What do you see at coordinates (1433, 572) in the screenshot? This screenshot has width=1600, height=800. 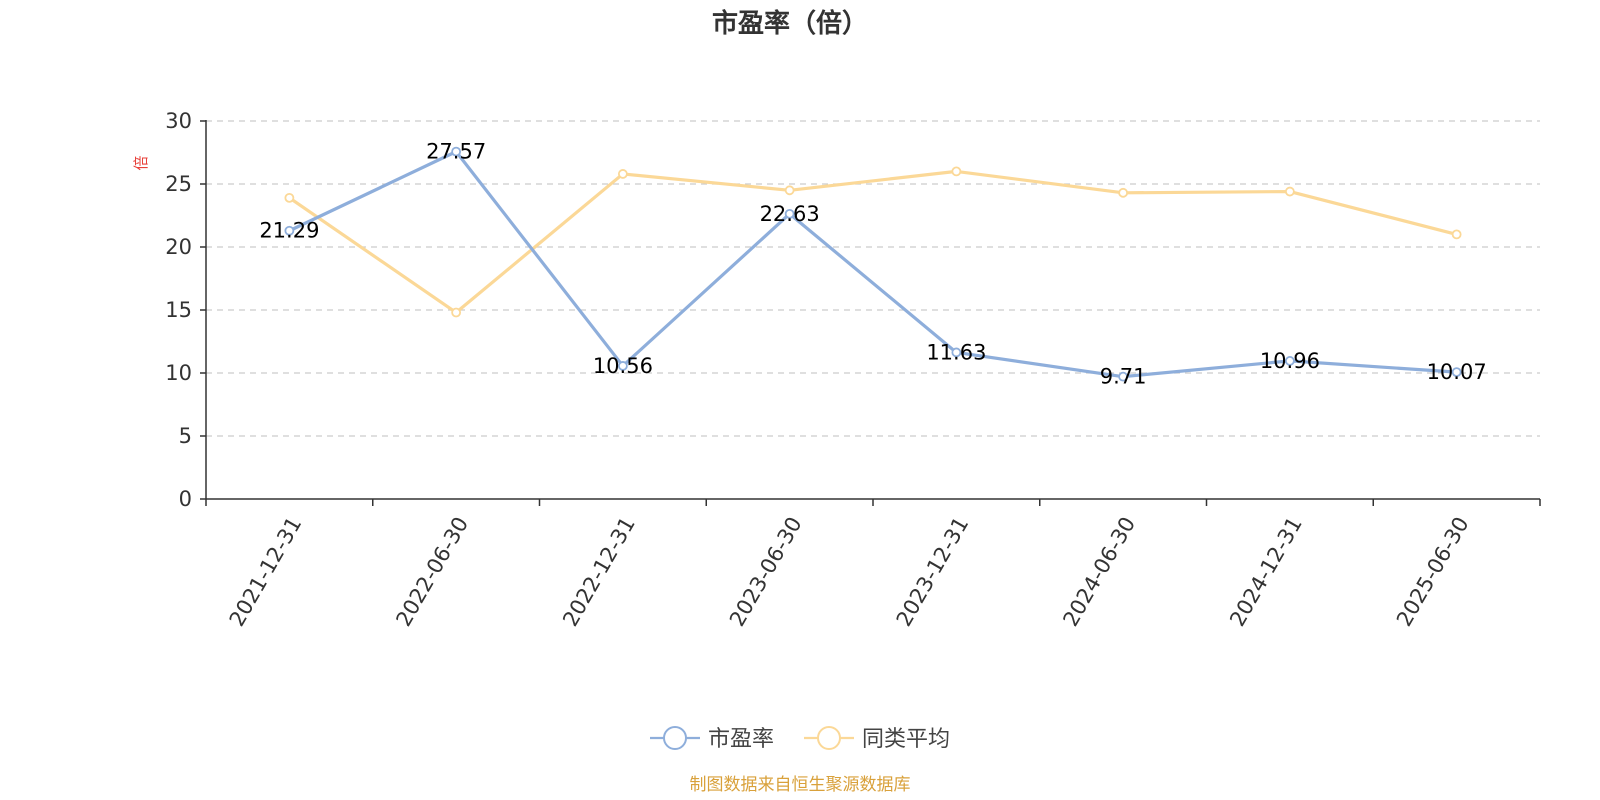 I see `x-tick-label: 2025-06-30` at bounding box center [1433, 572].